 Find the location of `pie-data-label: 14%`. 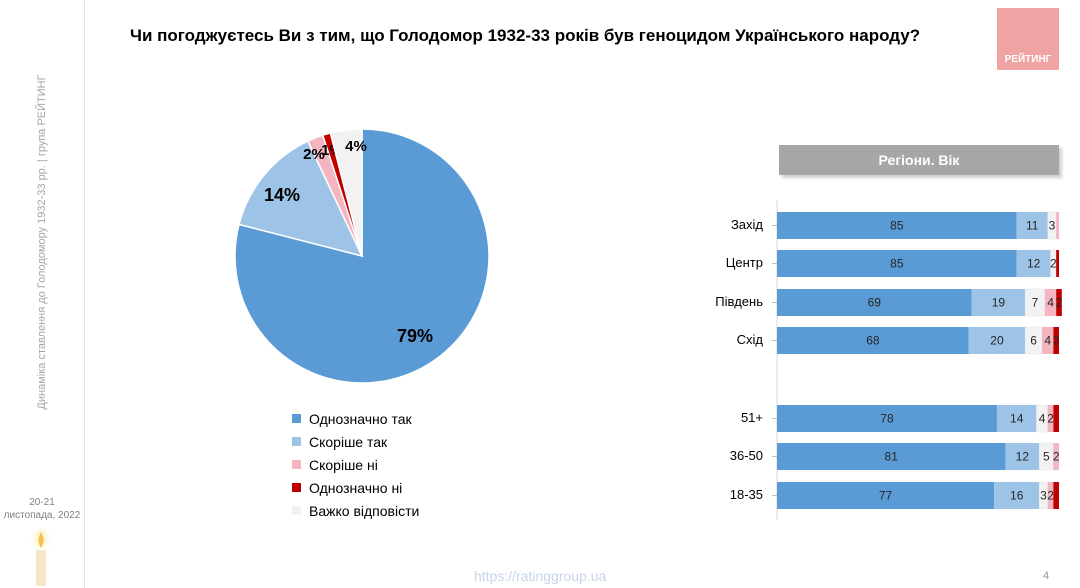

pie-data-label: 14% is located at coordinates (282, 195).